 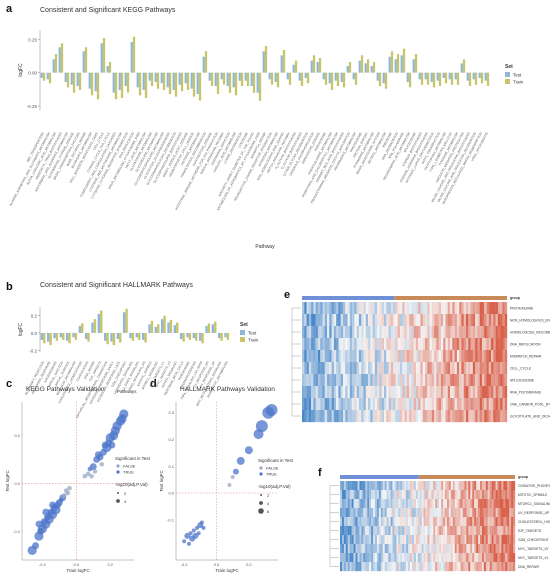 What do you see at coordinates (268, 503) in the screenshot?
I see `legend-label: 4` at bounding box center [268, 503].